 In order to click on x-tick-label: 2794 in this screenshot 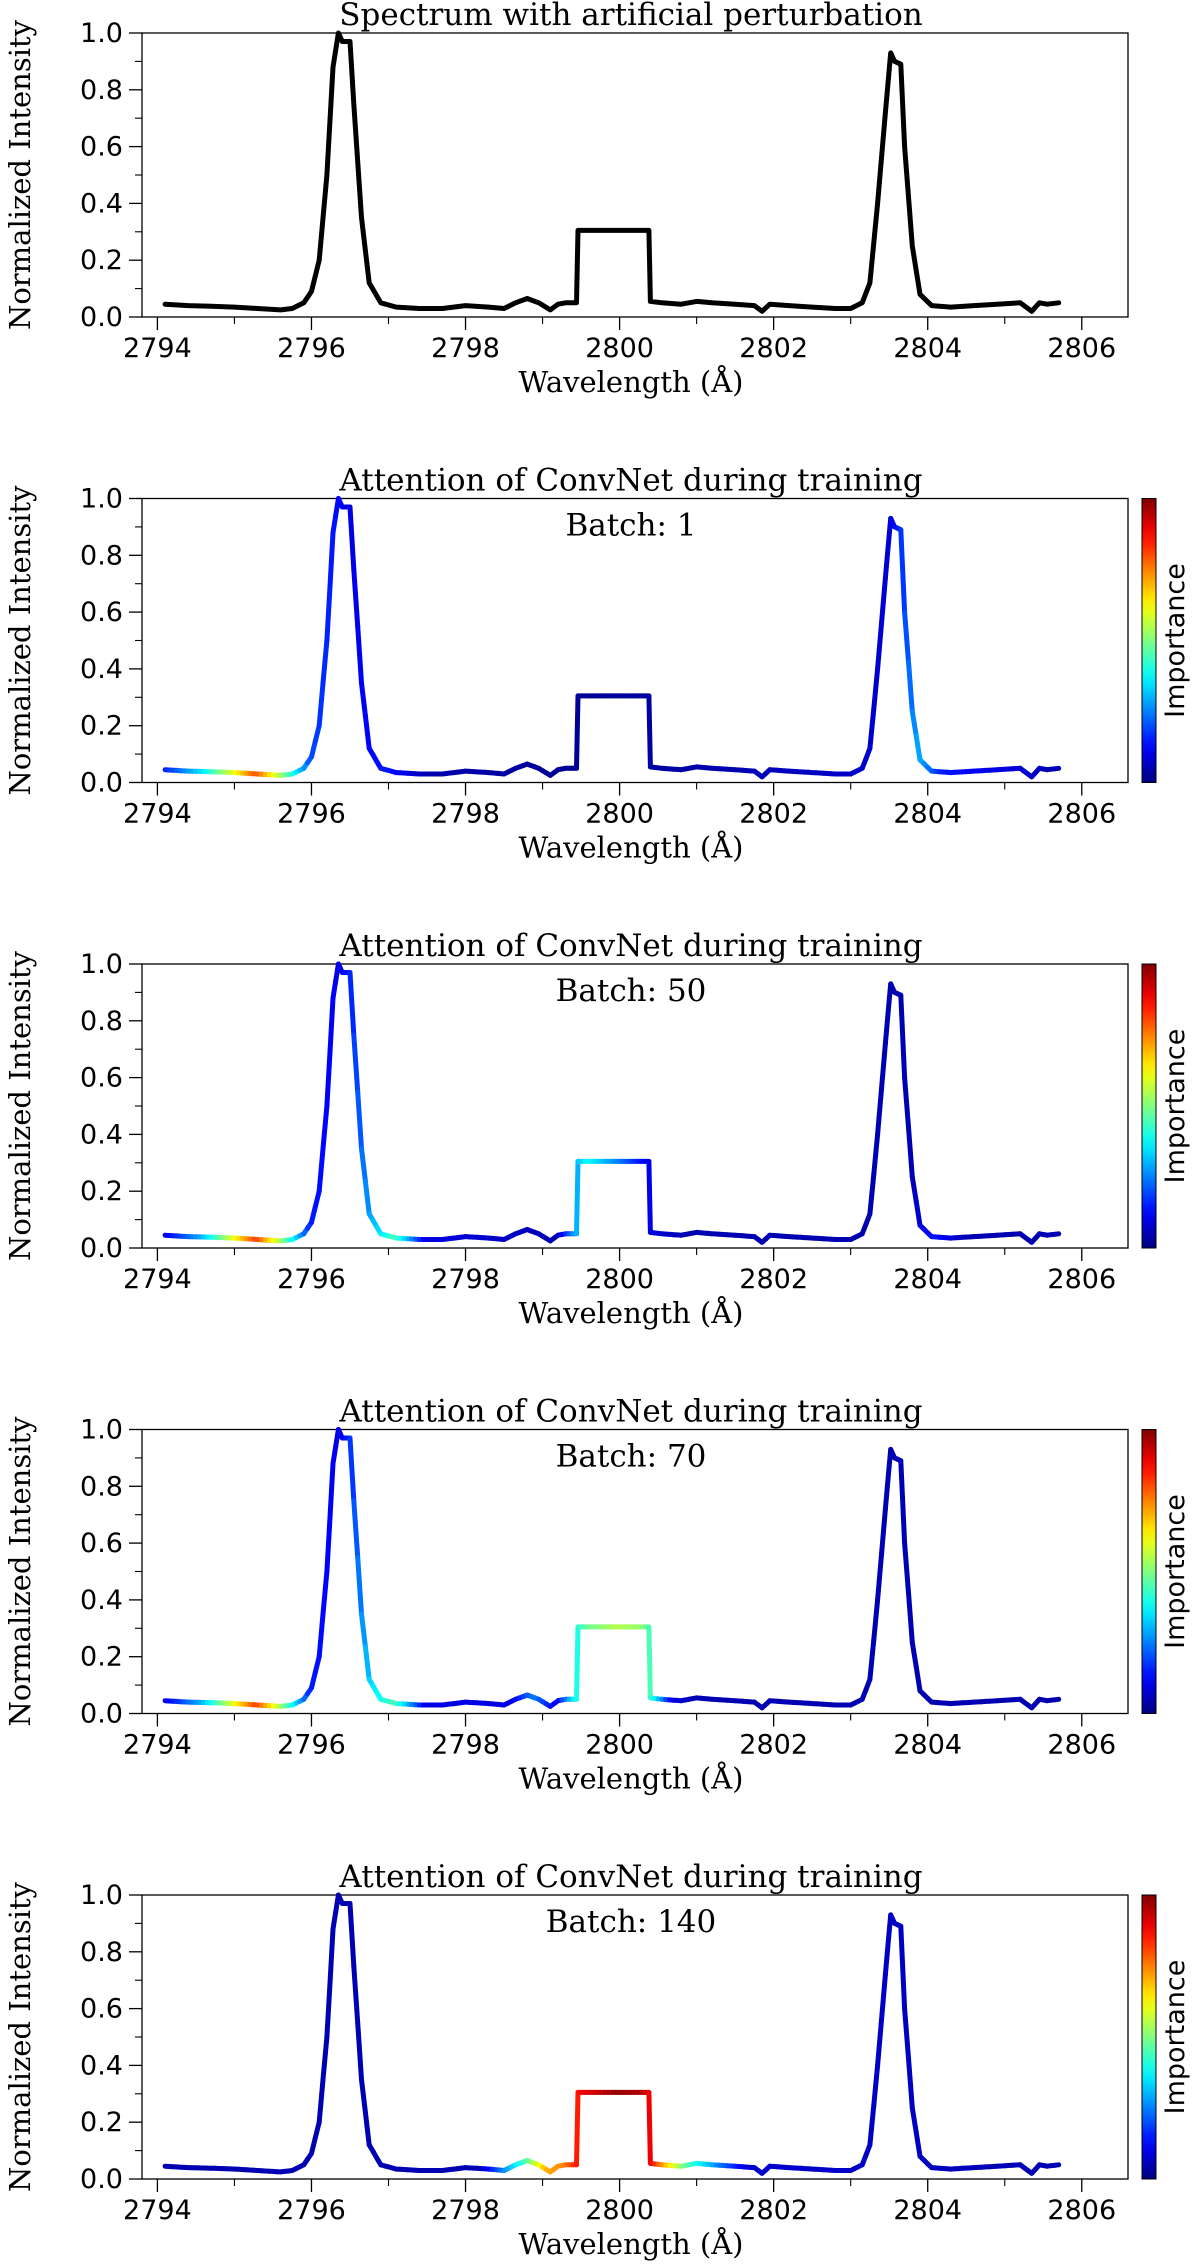, I will do `click(157, 348)`.